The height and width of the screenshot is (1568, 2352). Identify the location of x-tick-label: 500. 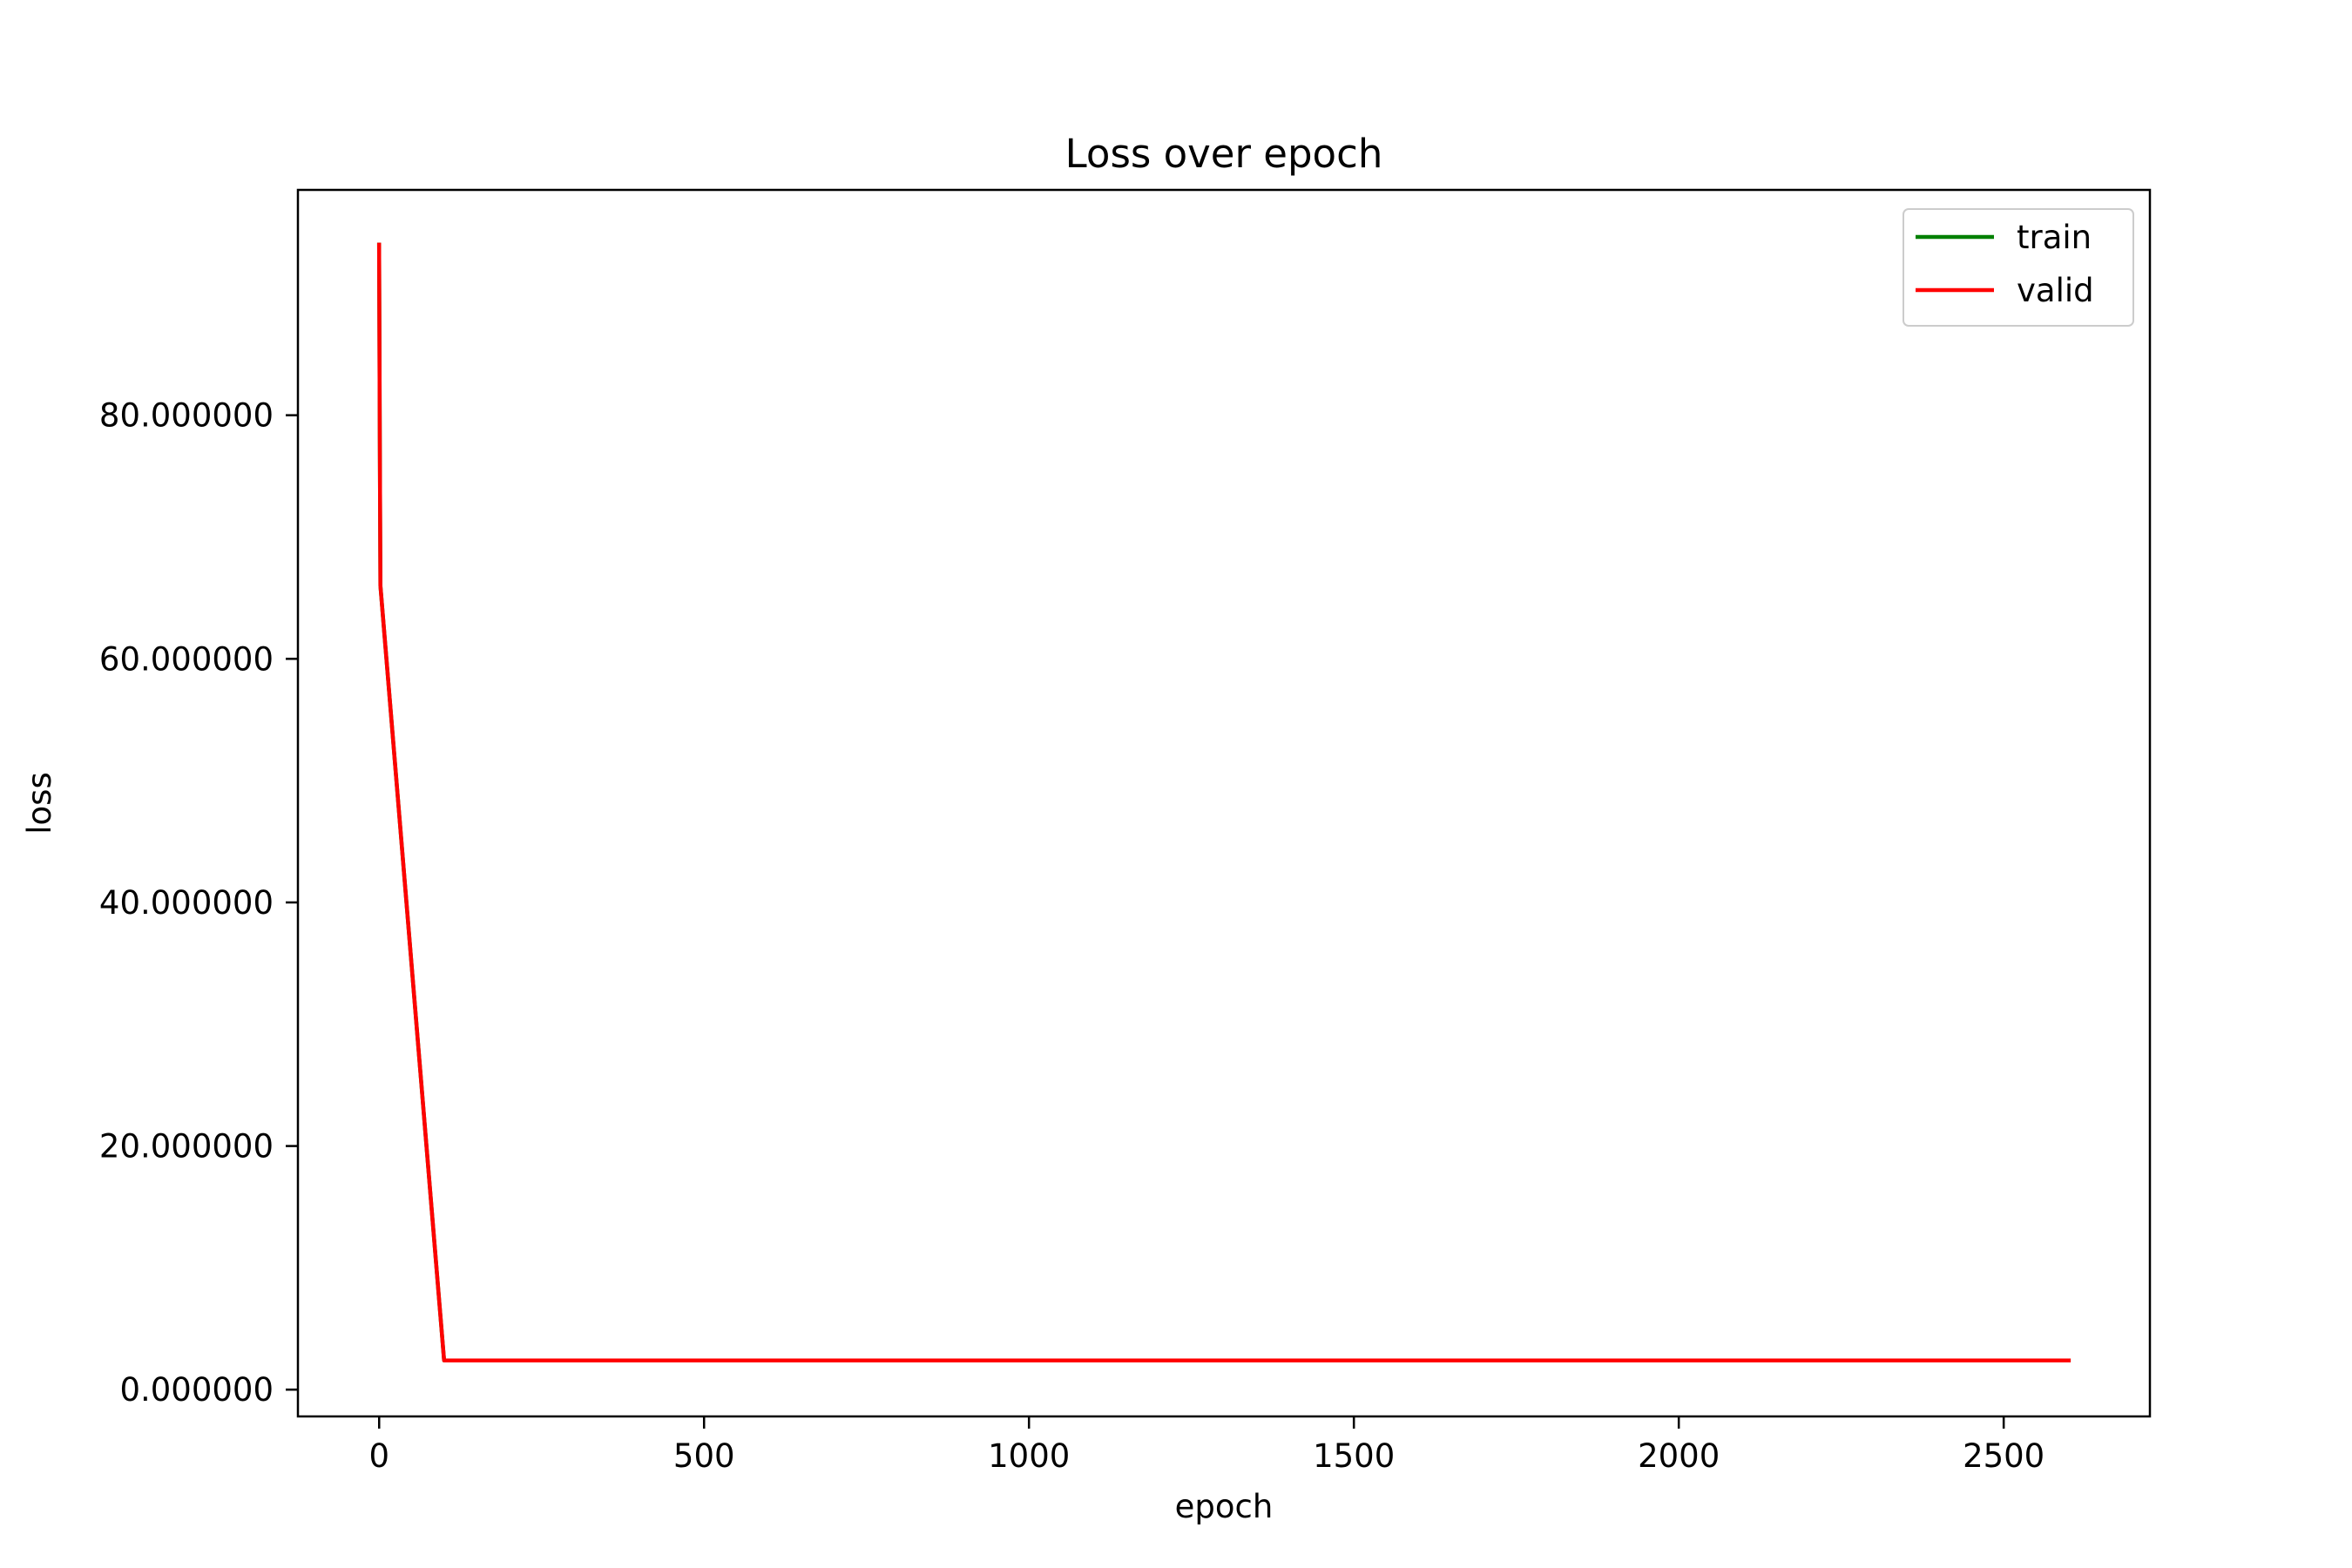
(704, 1456).